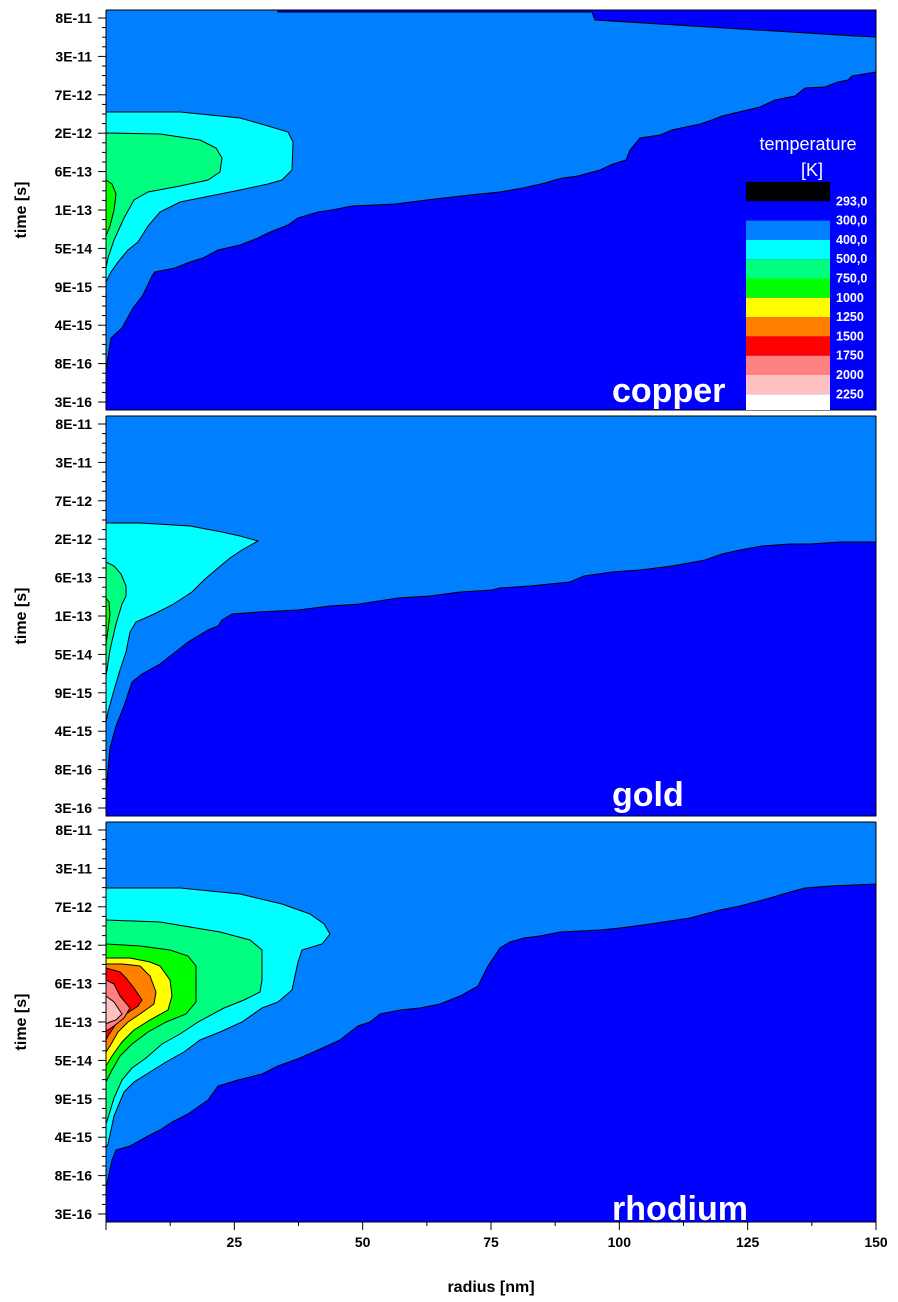 This screenshot has width=898, height=1302. I want to click on gold-region-500K, so click(116, 619).